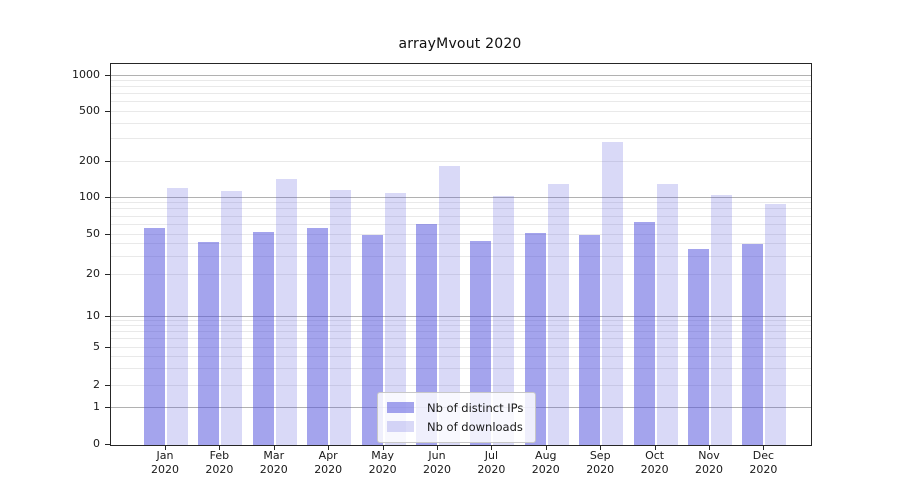 The height and width of the screenshot is (500, 900). I want to click on x-tick-label: Feb 2020, so click(219, 463).